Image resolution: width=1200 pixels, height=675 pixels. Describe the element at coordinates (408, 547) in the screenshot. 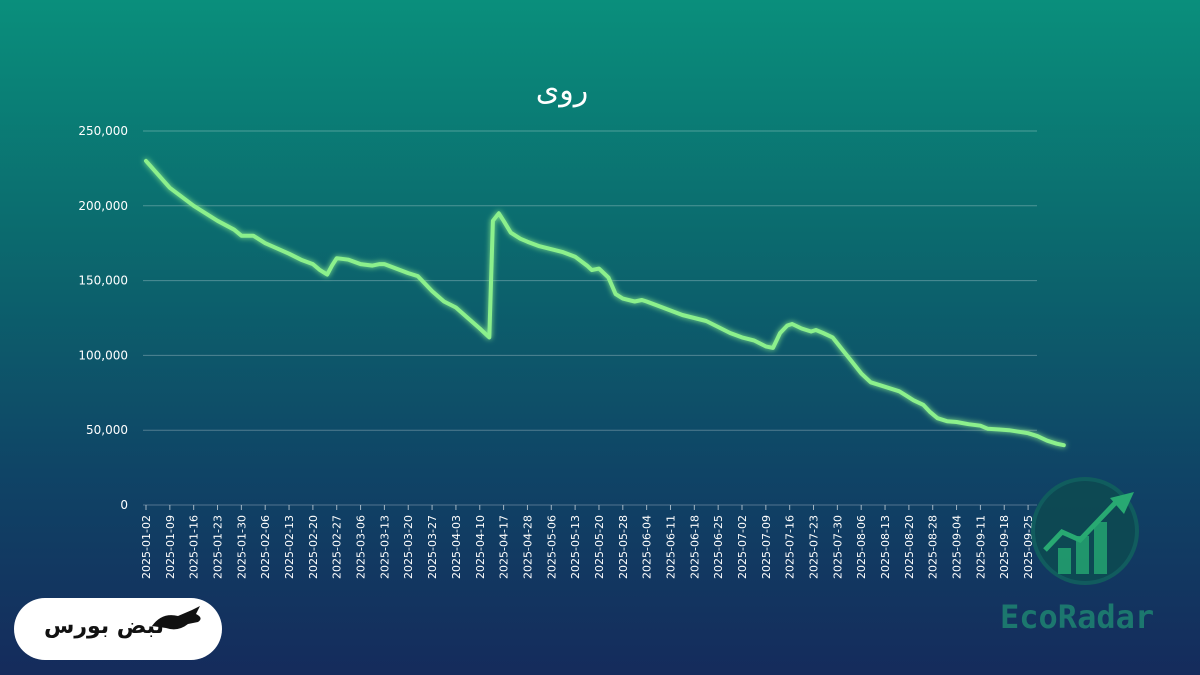

I see `x-tick-label: 2025-03-20` at that location.